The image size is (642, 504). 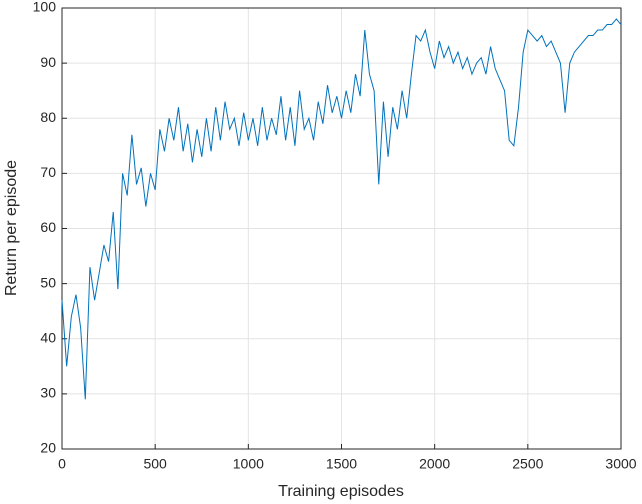 I want to click on x-tick-label: 2000, so click(x=434, y=464).